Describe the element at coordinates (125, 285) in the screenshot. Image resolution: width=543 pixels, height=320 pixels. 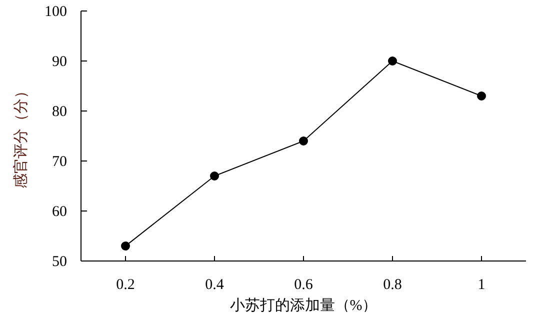
I see `x-tick-label: 0.2` at that location.